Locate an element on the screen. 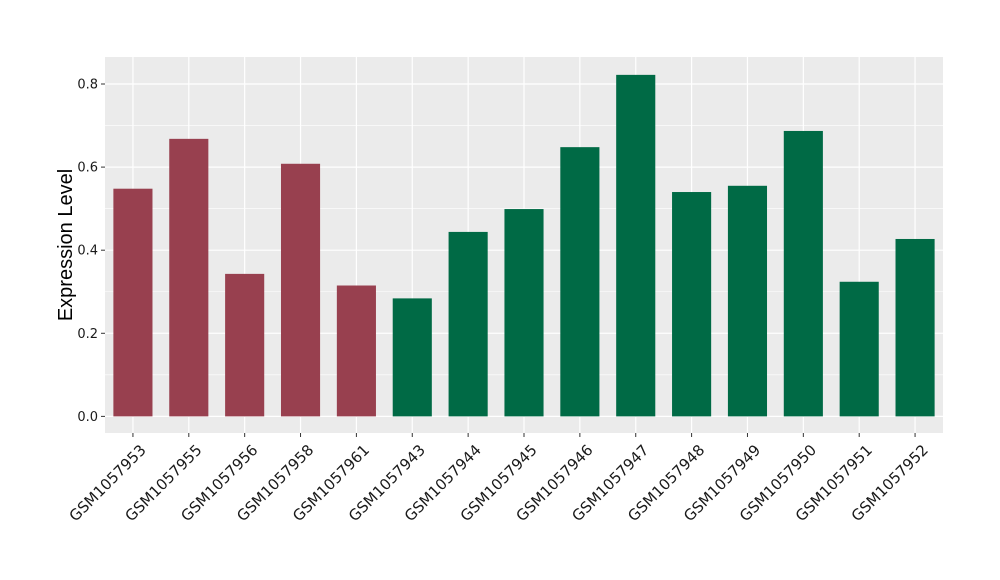  y-axis: 0.0 0.2 0.4 0.6 0.8 is located at coordinates (91, 251).